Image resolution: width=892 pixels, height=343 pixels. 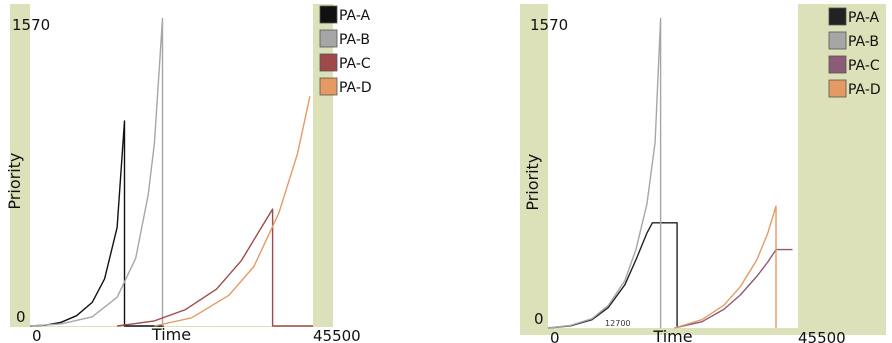 I want to click on annotation-label: 12700, so click(x=617, y=323).